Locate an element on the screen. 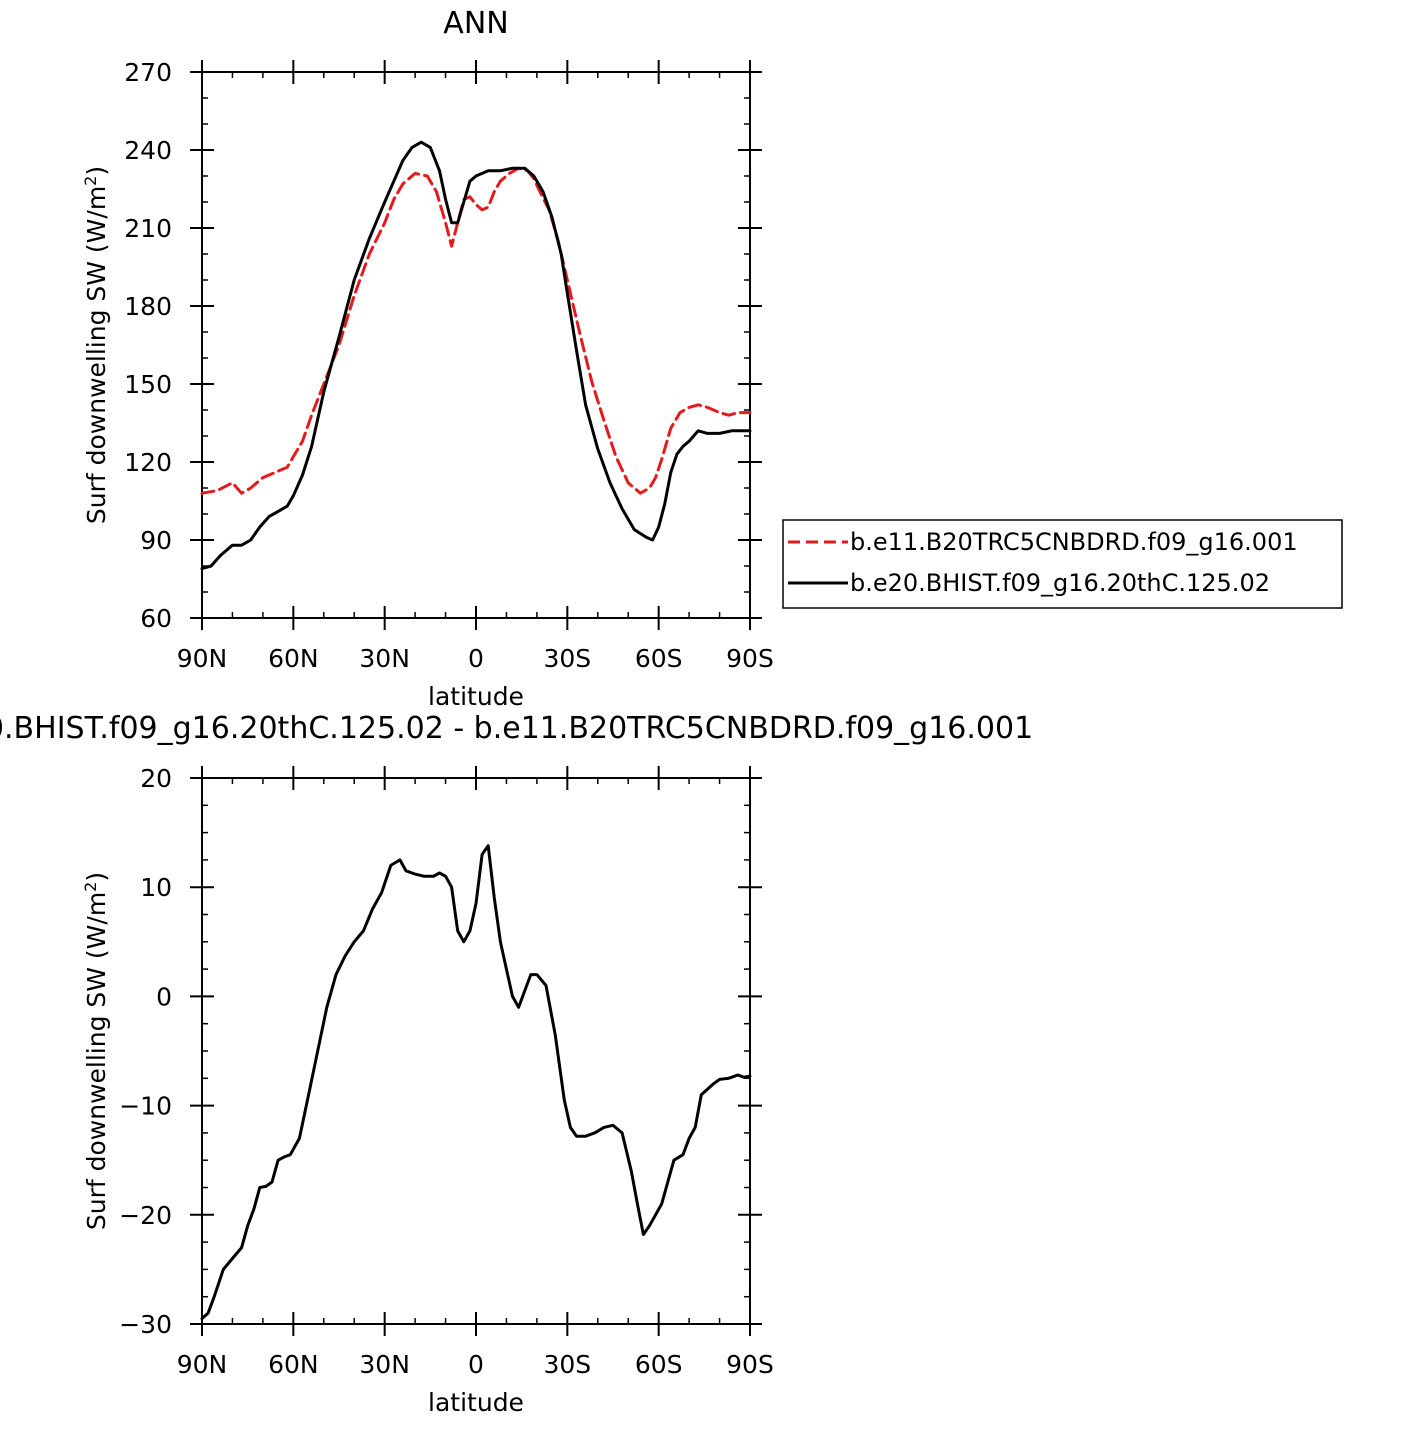 The height and width of the screenshot is (1429, 1424). bottom-x-tick-label: 90N is located at coordinates (202, 1364).